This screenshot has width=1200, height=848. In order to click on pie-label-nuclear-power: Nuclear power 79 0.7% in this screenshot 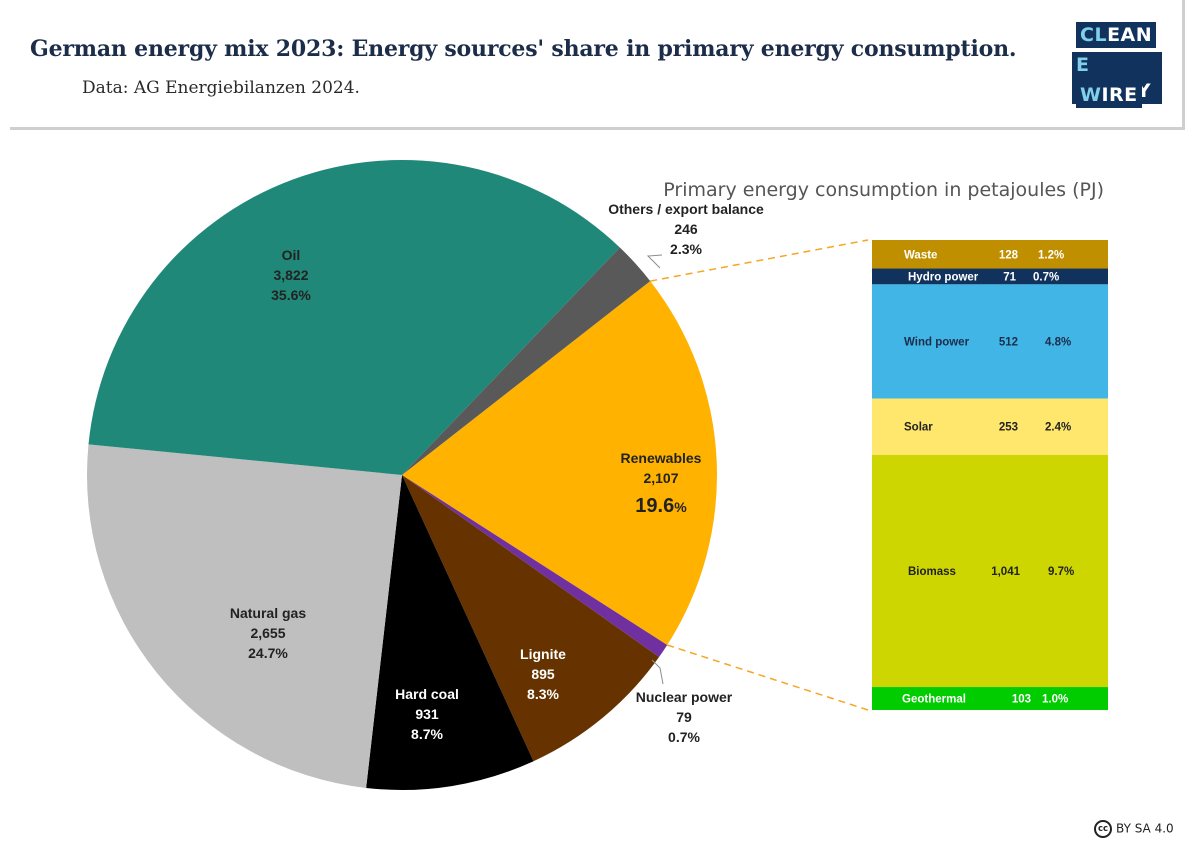, I will do `click(684, 717)`.